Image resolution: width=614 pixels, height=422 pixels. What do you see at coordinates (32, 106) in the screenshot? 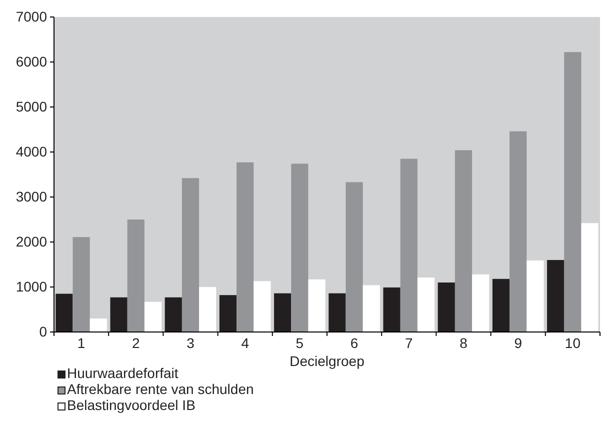
I see `y-tick-label: 5000` at bounding box center [32, 106].